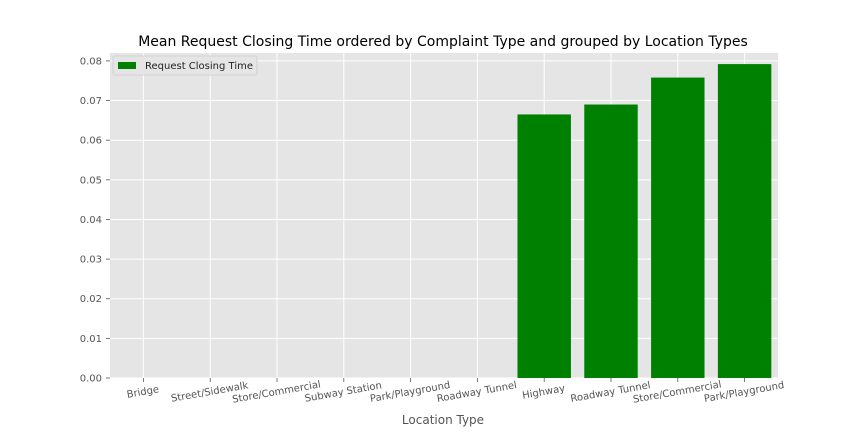 The width and height of the screenshot is (864, 432). I want to click on legend: Request Closing Time, so click(185, 65).